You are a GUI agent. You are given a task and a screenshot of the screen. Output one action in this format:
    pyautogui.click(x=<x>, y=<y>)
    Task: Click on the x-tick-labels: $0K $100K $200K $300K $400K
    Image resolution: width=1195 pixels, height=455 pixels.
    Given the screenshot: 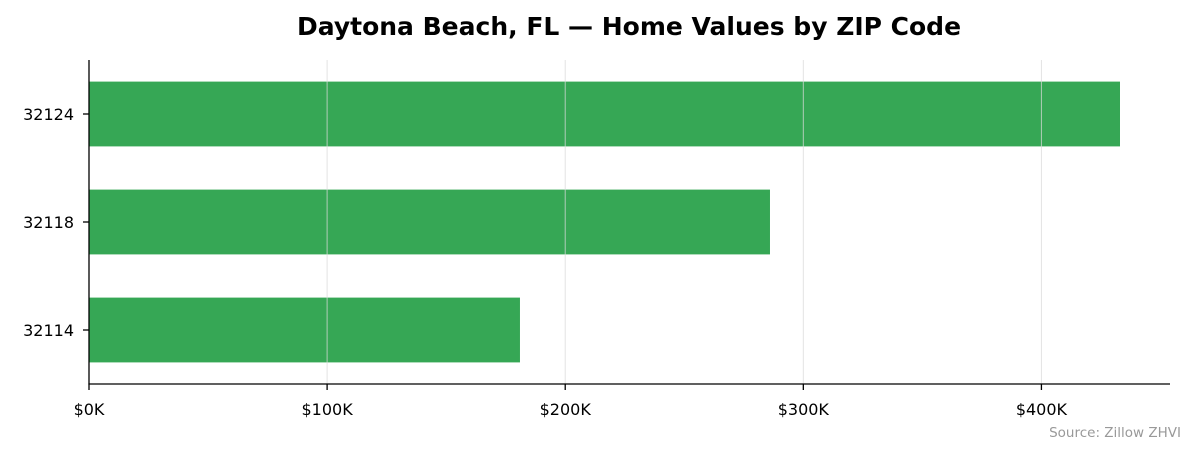 What is the action you would take?
    pyautogui.click(x=571, y=401)
    